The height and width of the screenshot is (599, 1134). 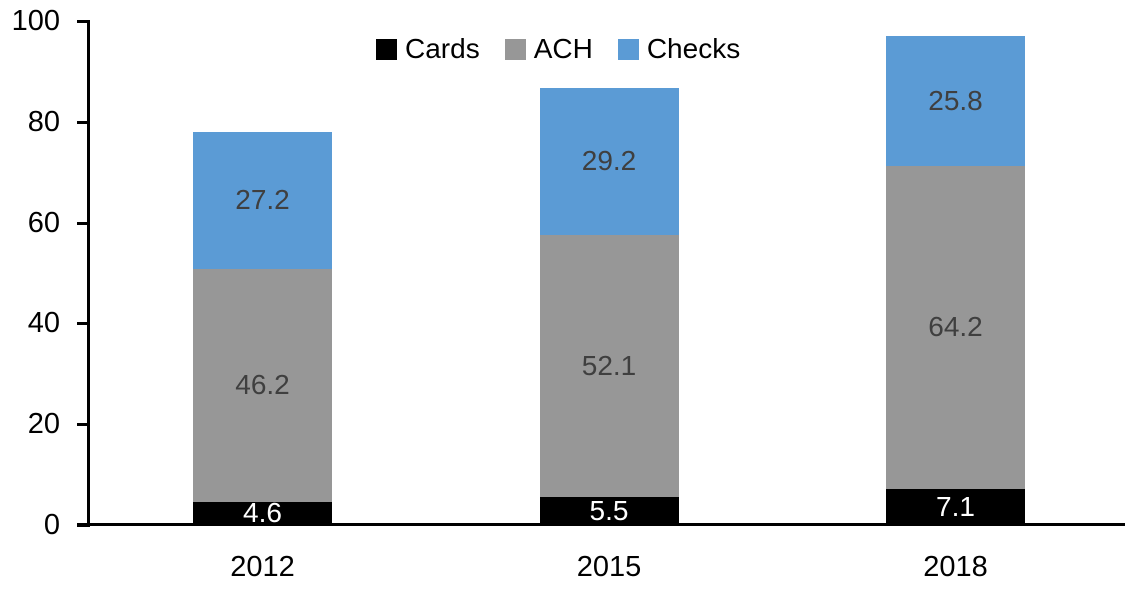 What do you see at coordinates (88, 273) in the screenshot?
I see `y-axis-line` at bounding box center [88, 273].